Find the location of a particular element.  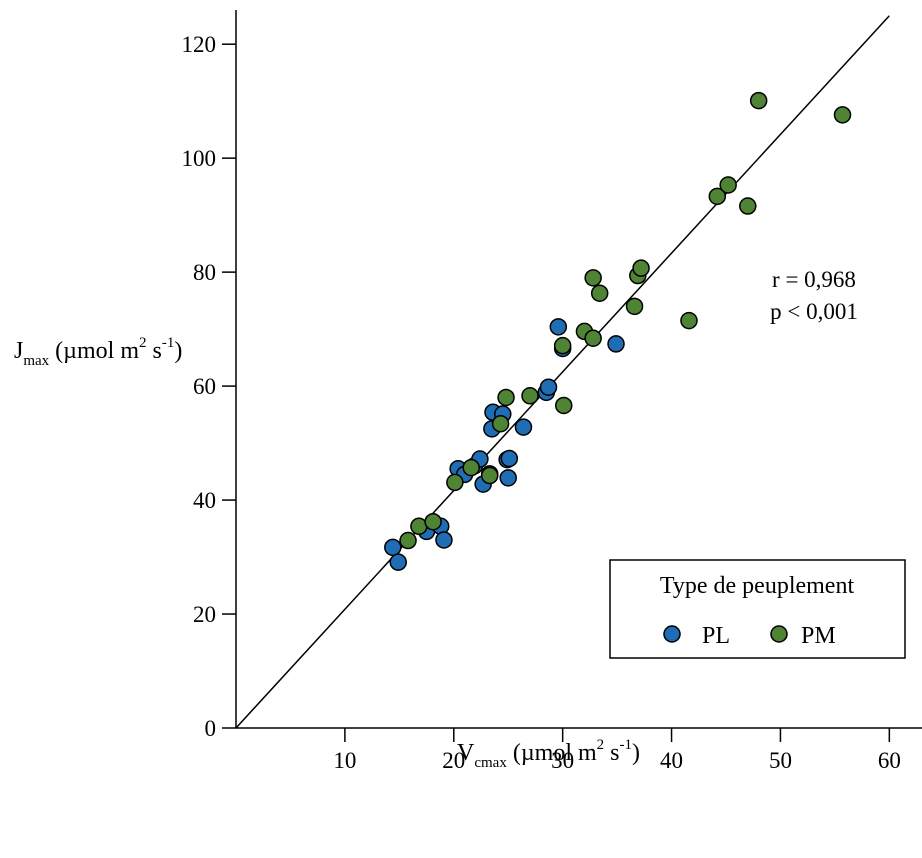

x-axis-label: Vcmax (µmol m2 s-1) is located at coordinates (548, 754).